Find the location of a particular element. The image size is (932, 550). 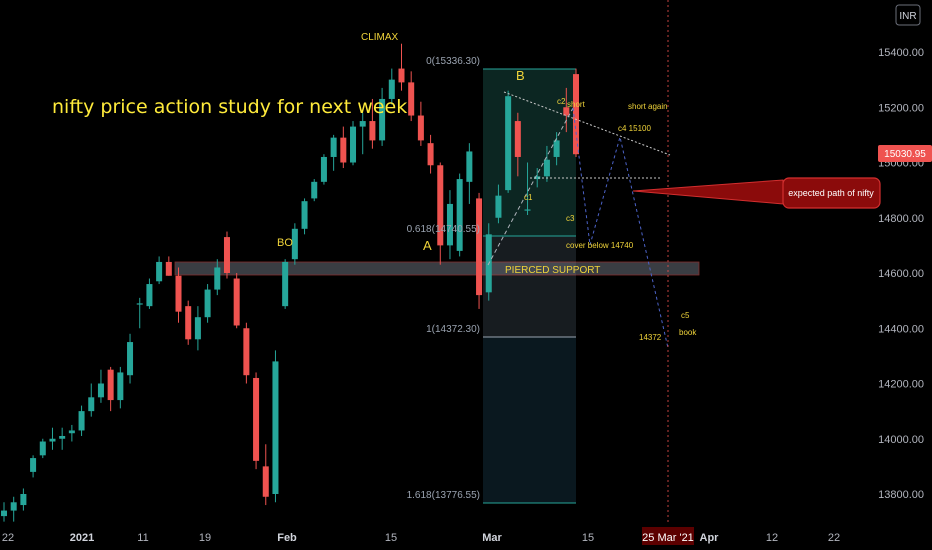

time-axis is located at coordinates (436, 536).